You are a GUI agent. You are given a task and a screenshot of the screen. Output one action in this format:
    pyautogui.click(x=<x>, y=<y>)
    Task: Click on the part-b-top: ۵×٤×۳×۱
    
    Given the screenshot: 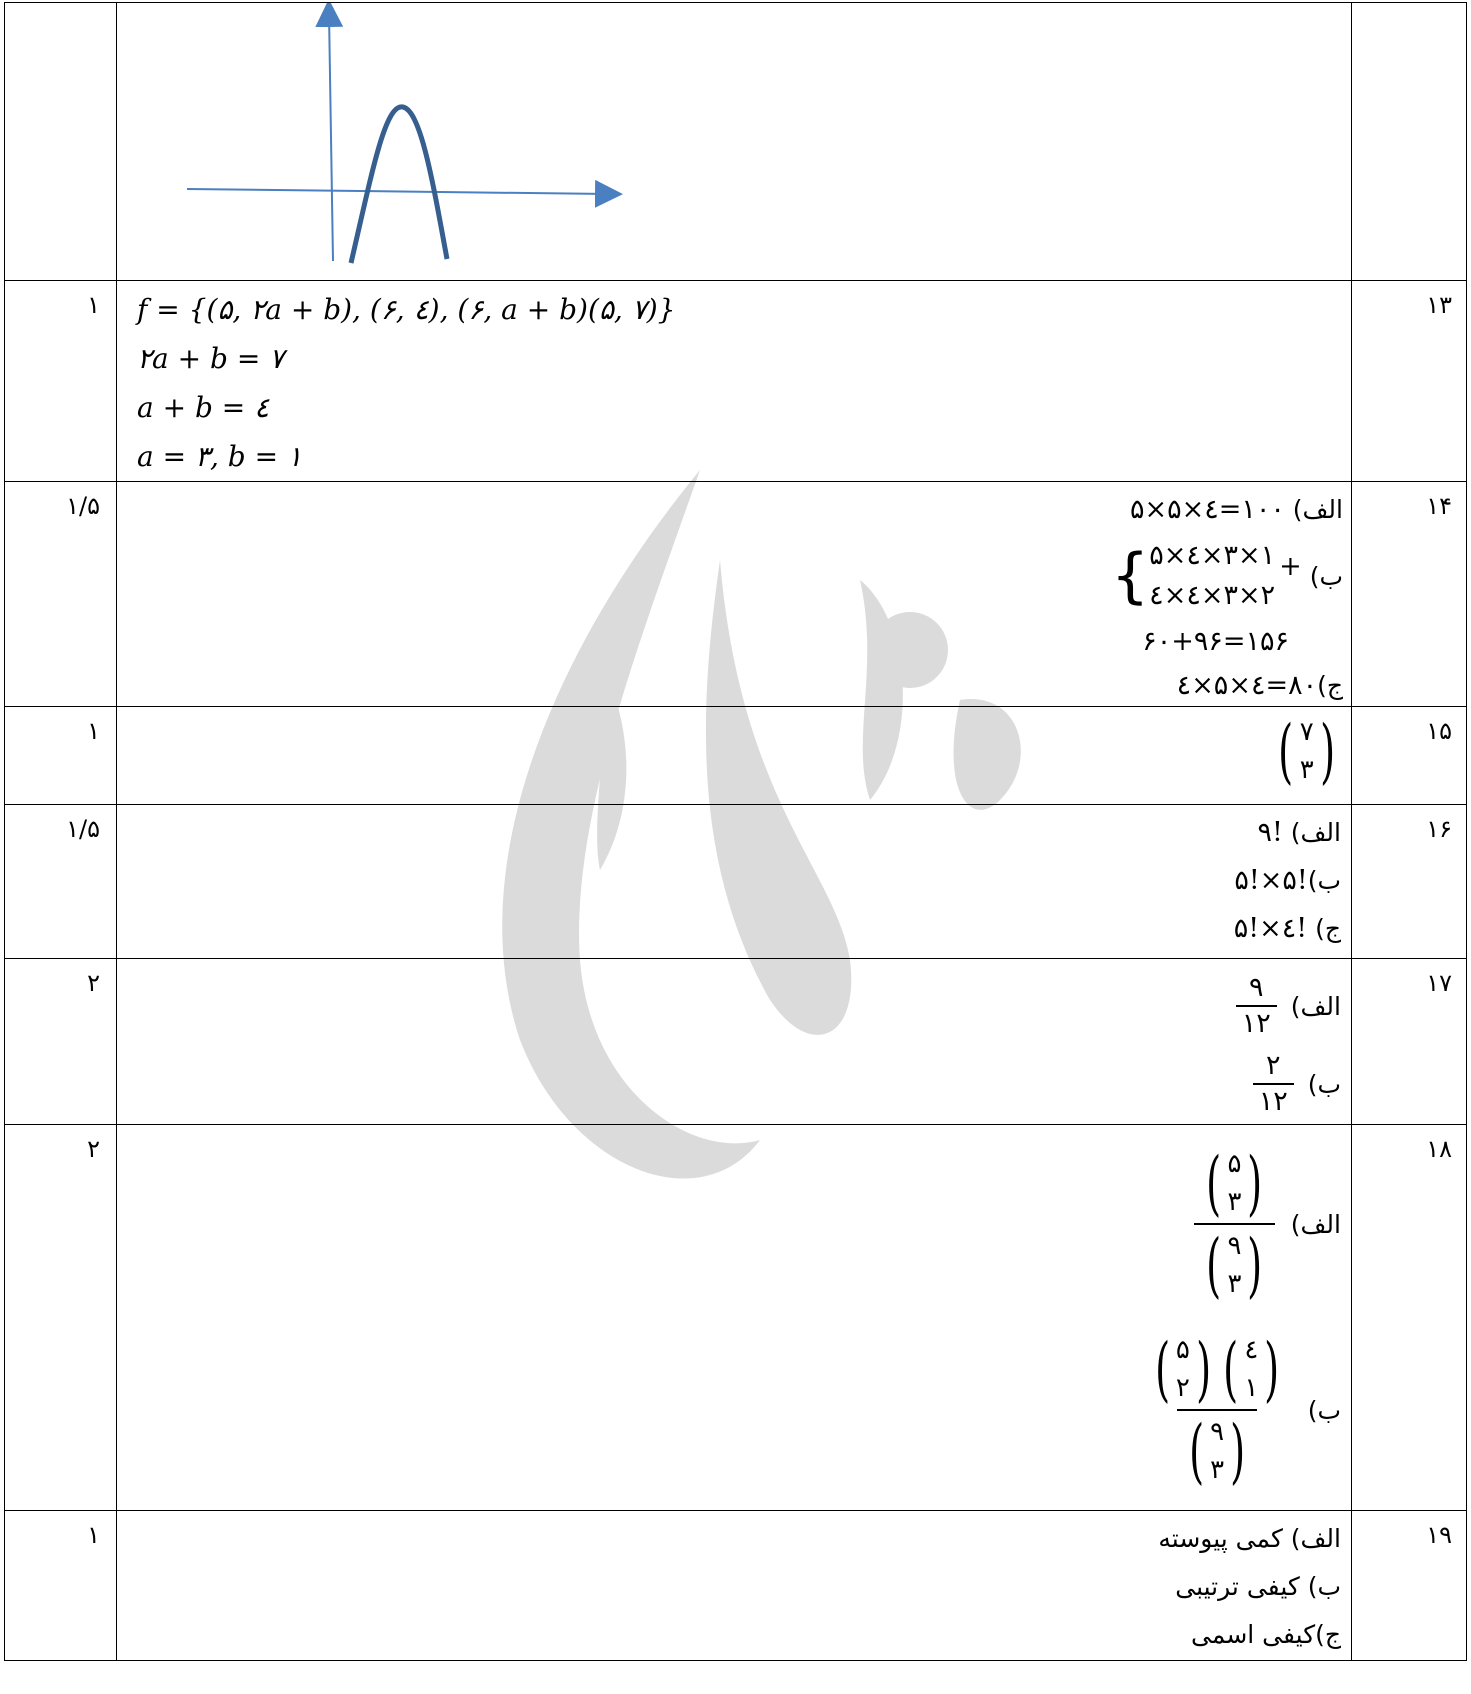 What is the action you would take?
    pyautogui.click(x=1212, y=555)
    